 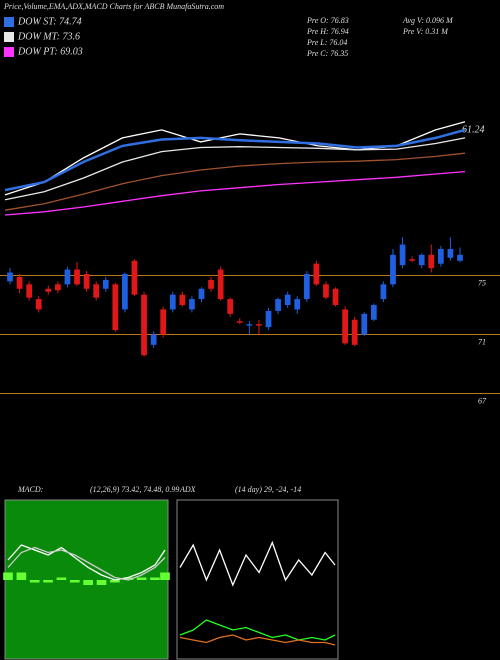 What do you see at coordinates (425, 31) in the screenshot?
I see `info-label: Pre V: 0.31 M` at bounding box center [425, 31].